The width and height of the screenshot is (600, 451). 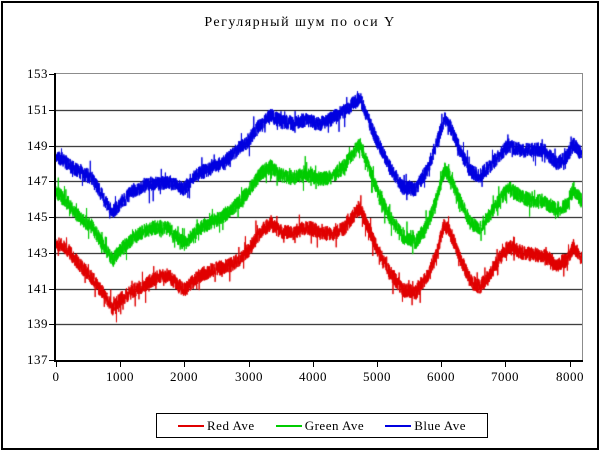 I want to click on y-tick-label: 151, so click(x=37, y=109).